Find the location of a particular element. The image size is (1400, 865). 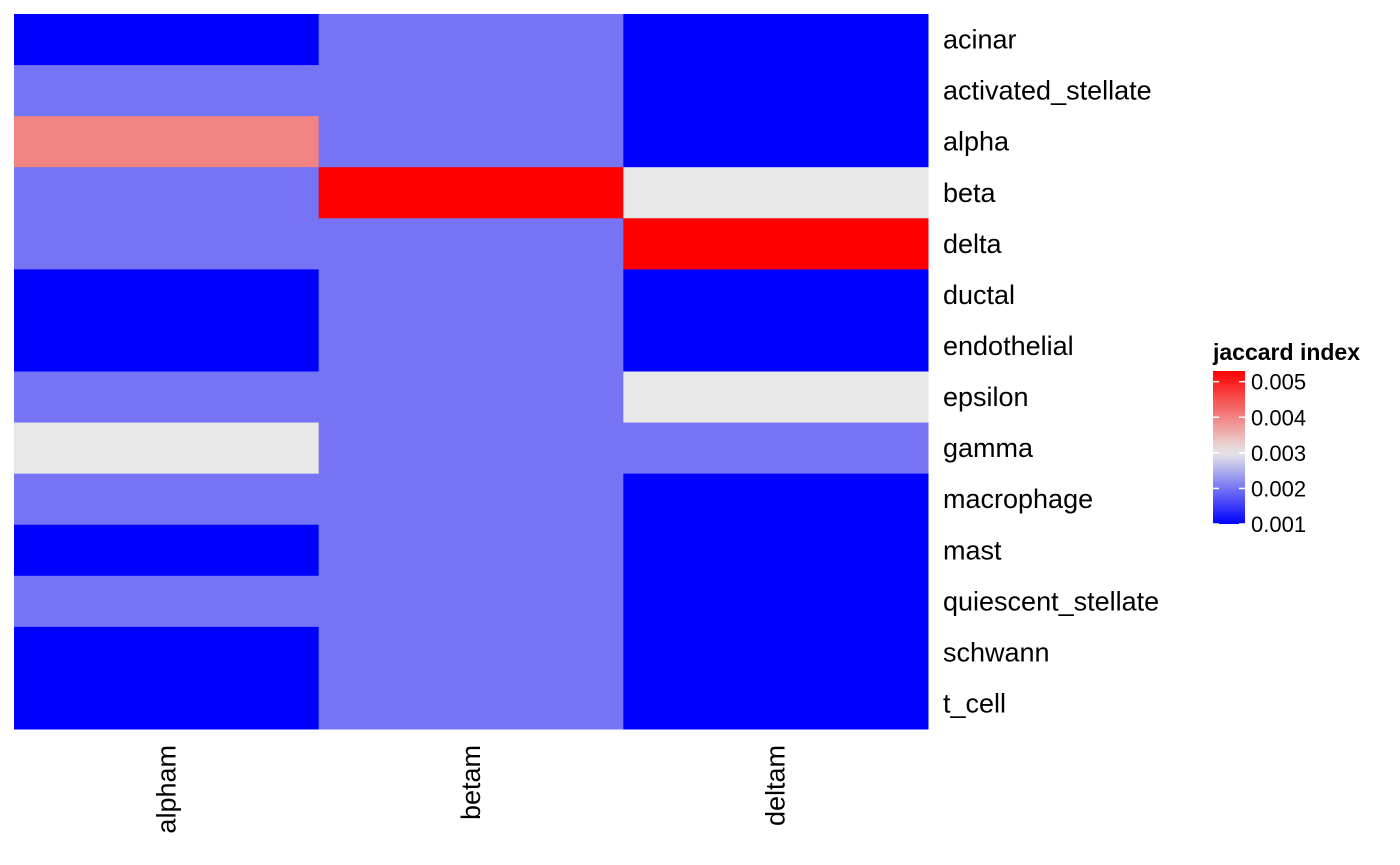

heatmap-cell-activated_stellate-betam is located at coordinates (471, 91).